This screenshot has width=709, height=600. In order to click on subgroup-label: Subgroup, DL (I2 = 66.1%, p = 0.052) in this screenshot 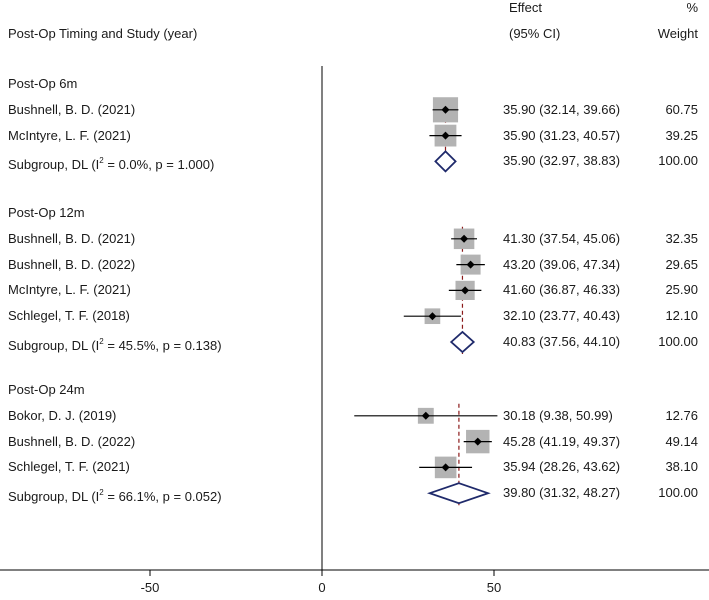, I will do `click(115, 495)`.